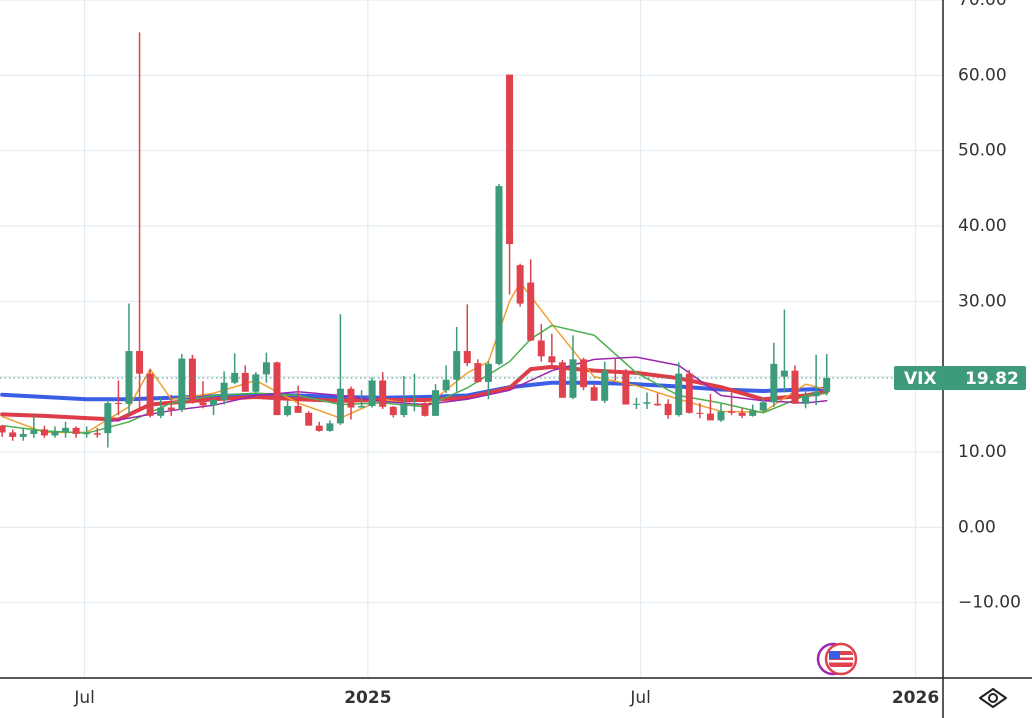 The image size is (1032, 718). Describe the element at coordinates (960, 378) in the screenshot. I see `last-price-badge` at that location.